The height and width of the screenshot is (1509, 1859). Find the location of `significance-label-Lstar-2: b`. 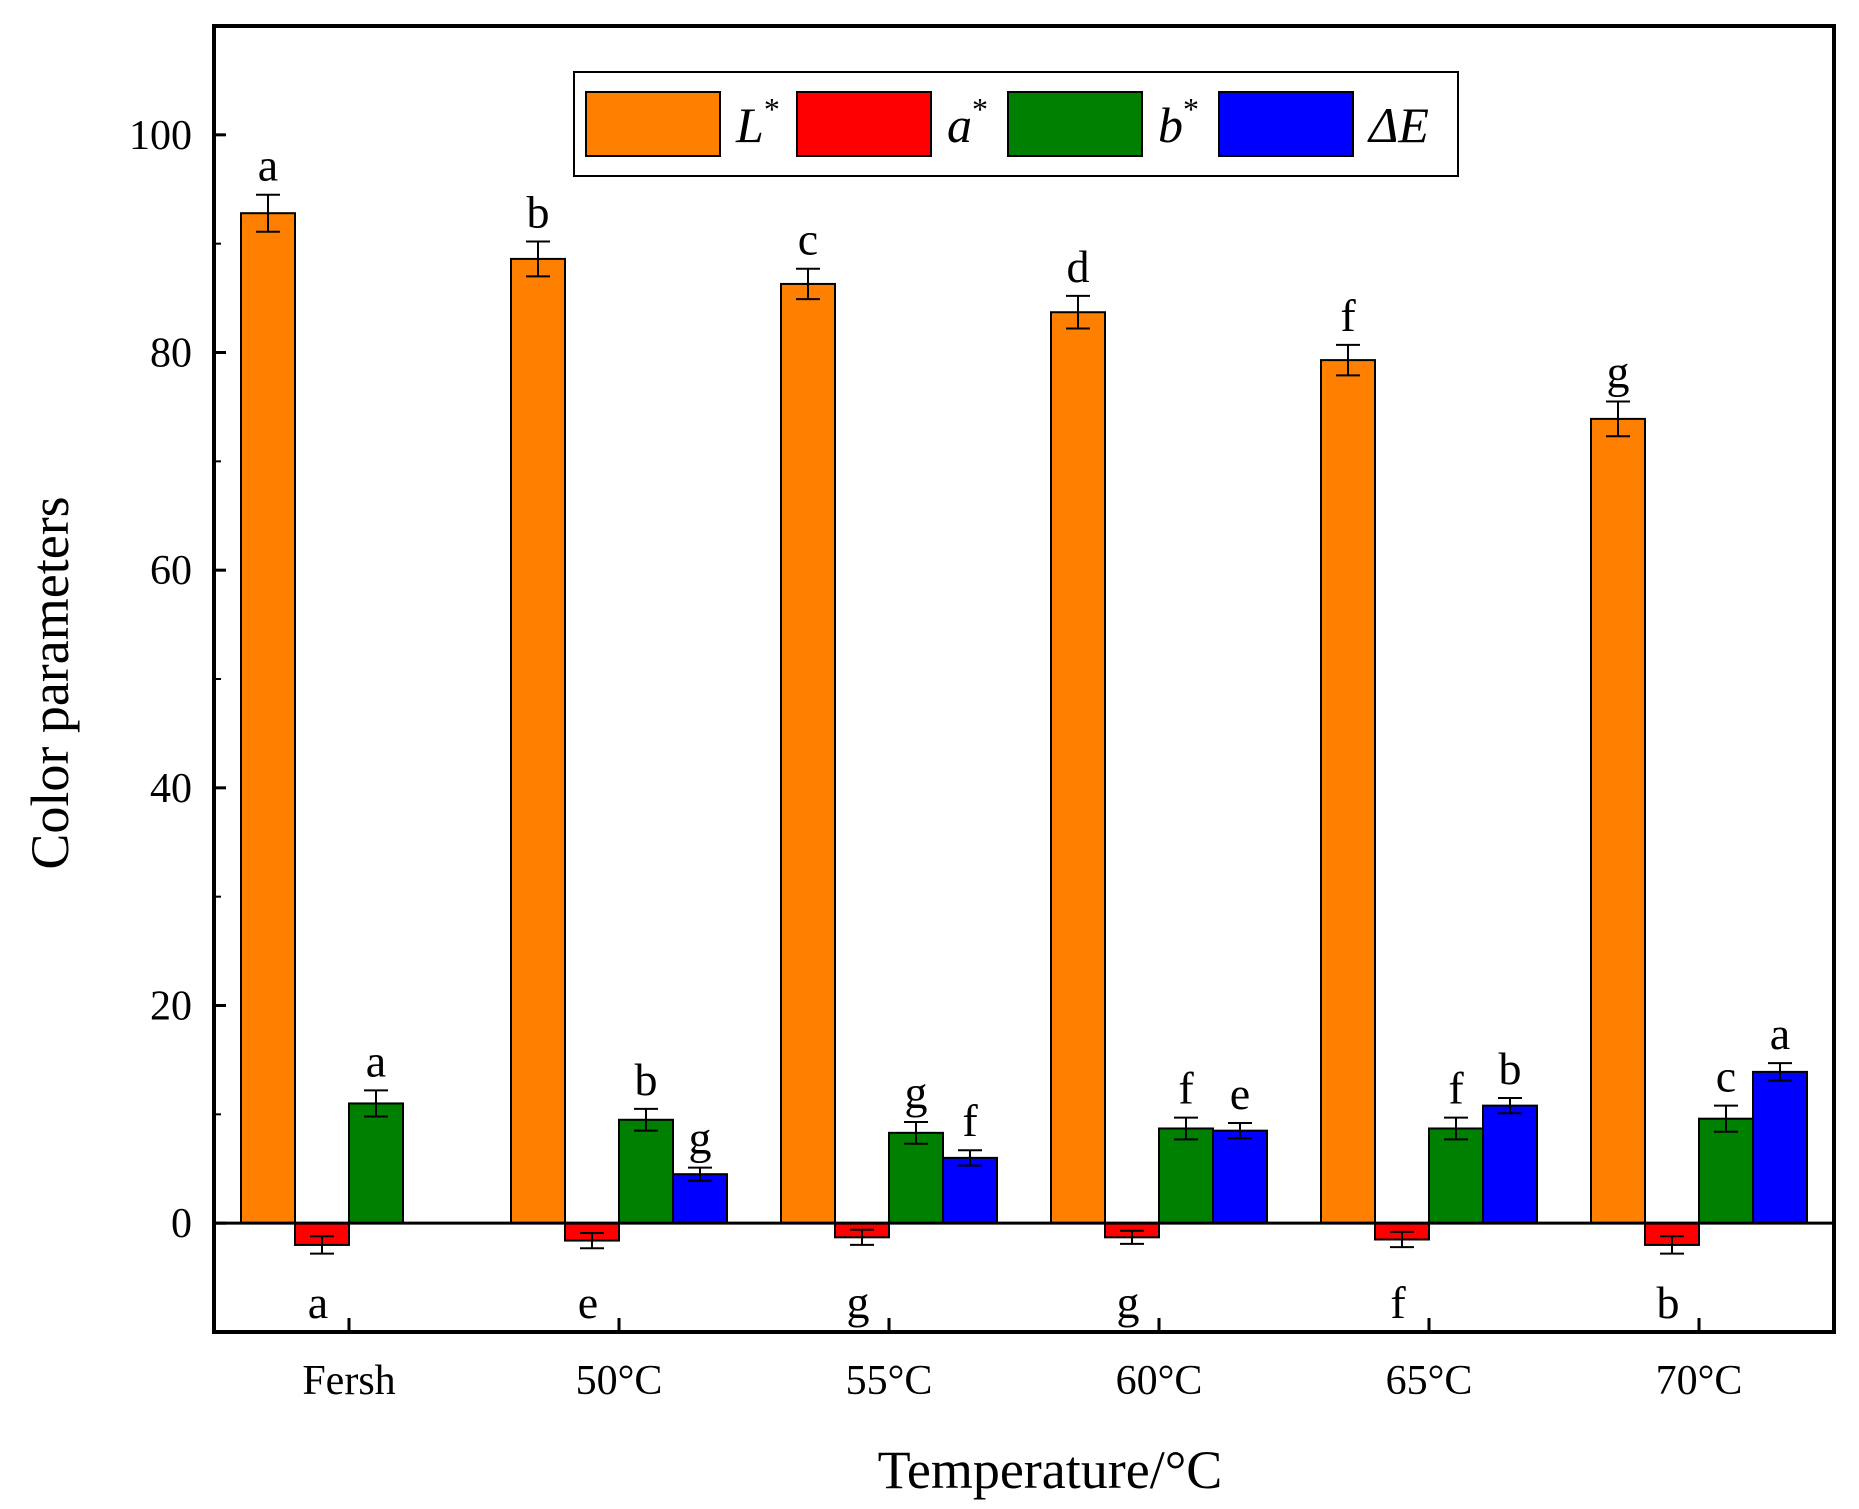

significance-label-Lstar-2: b is located at coordinates (538, 211).